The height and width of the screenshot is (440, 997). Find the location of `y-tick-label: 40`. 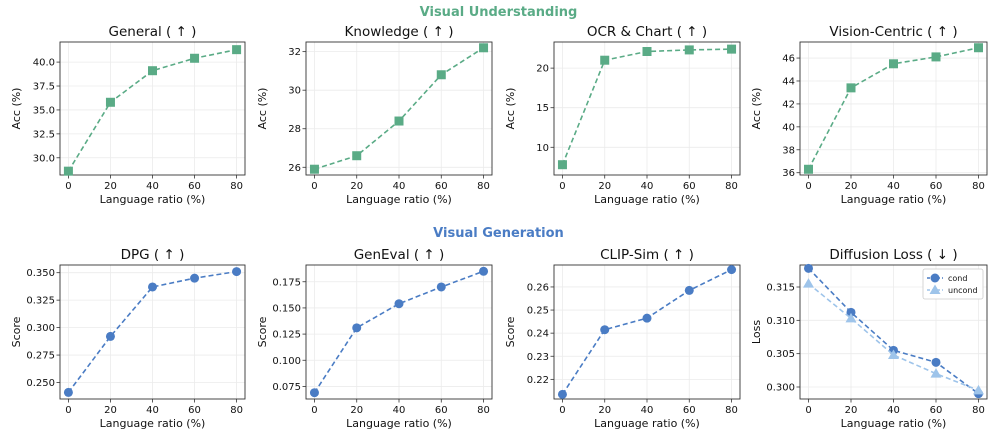

y-tick-label: 40 is located at coordinates (788, 127).